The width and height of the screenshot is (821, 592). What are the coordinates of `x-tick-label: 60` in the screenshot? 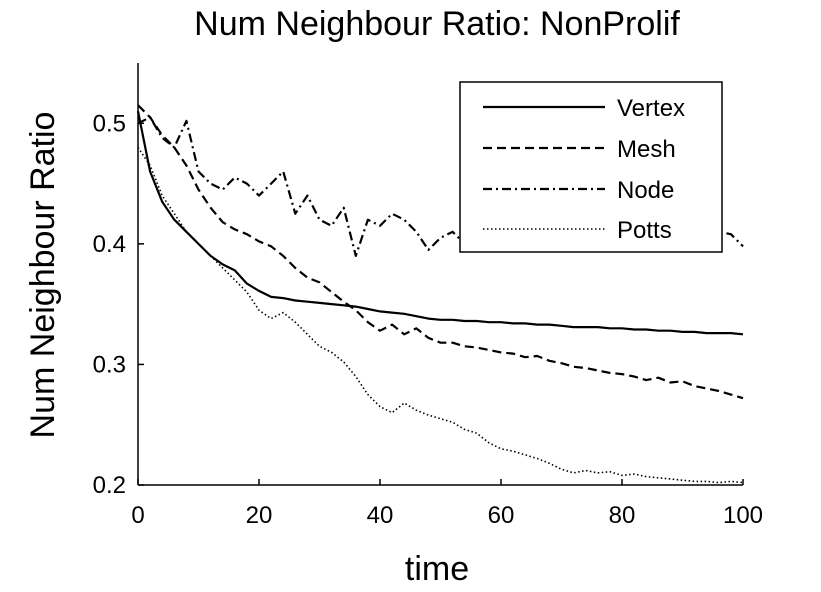 It's located at (501, 515).